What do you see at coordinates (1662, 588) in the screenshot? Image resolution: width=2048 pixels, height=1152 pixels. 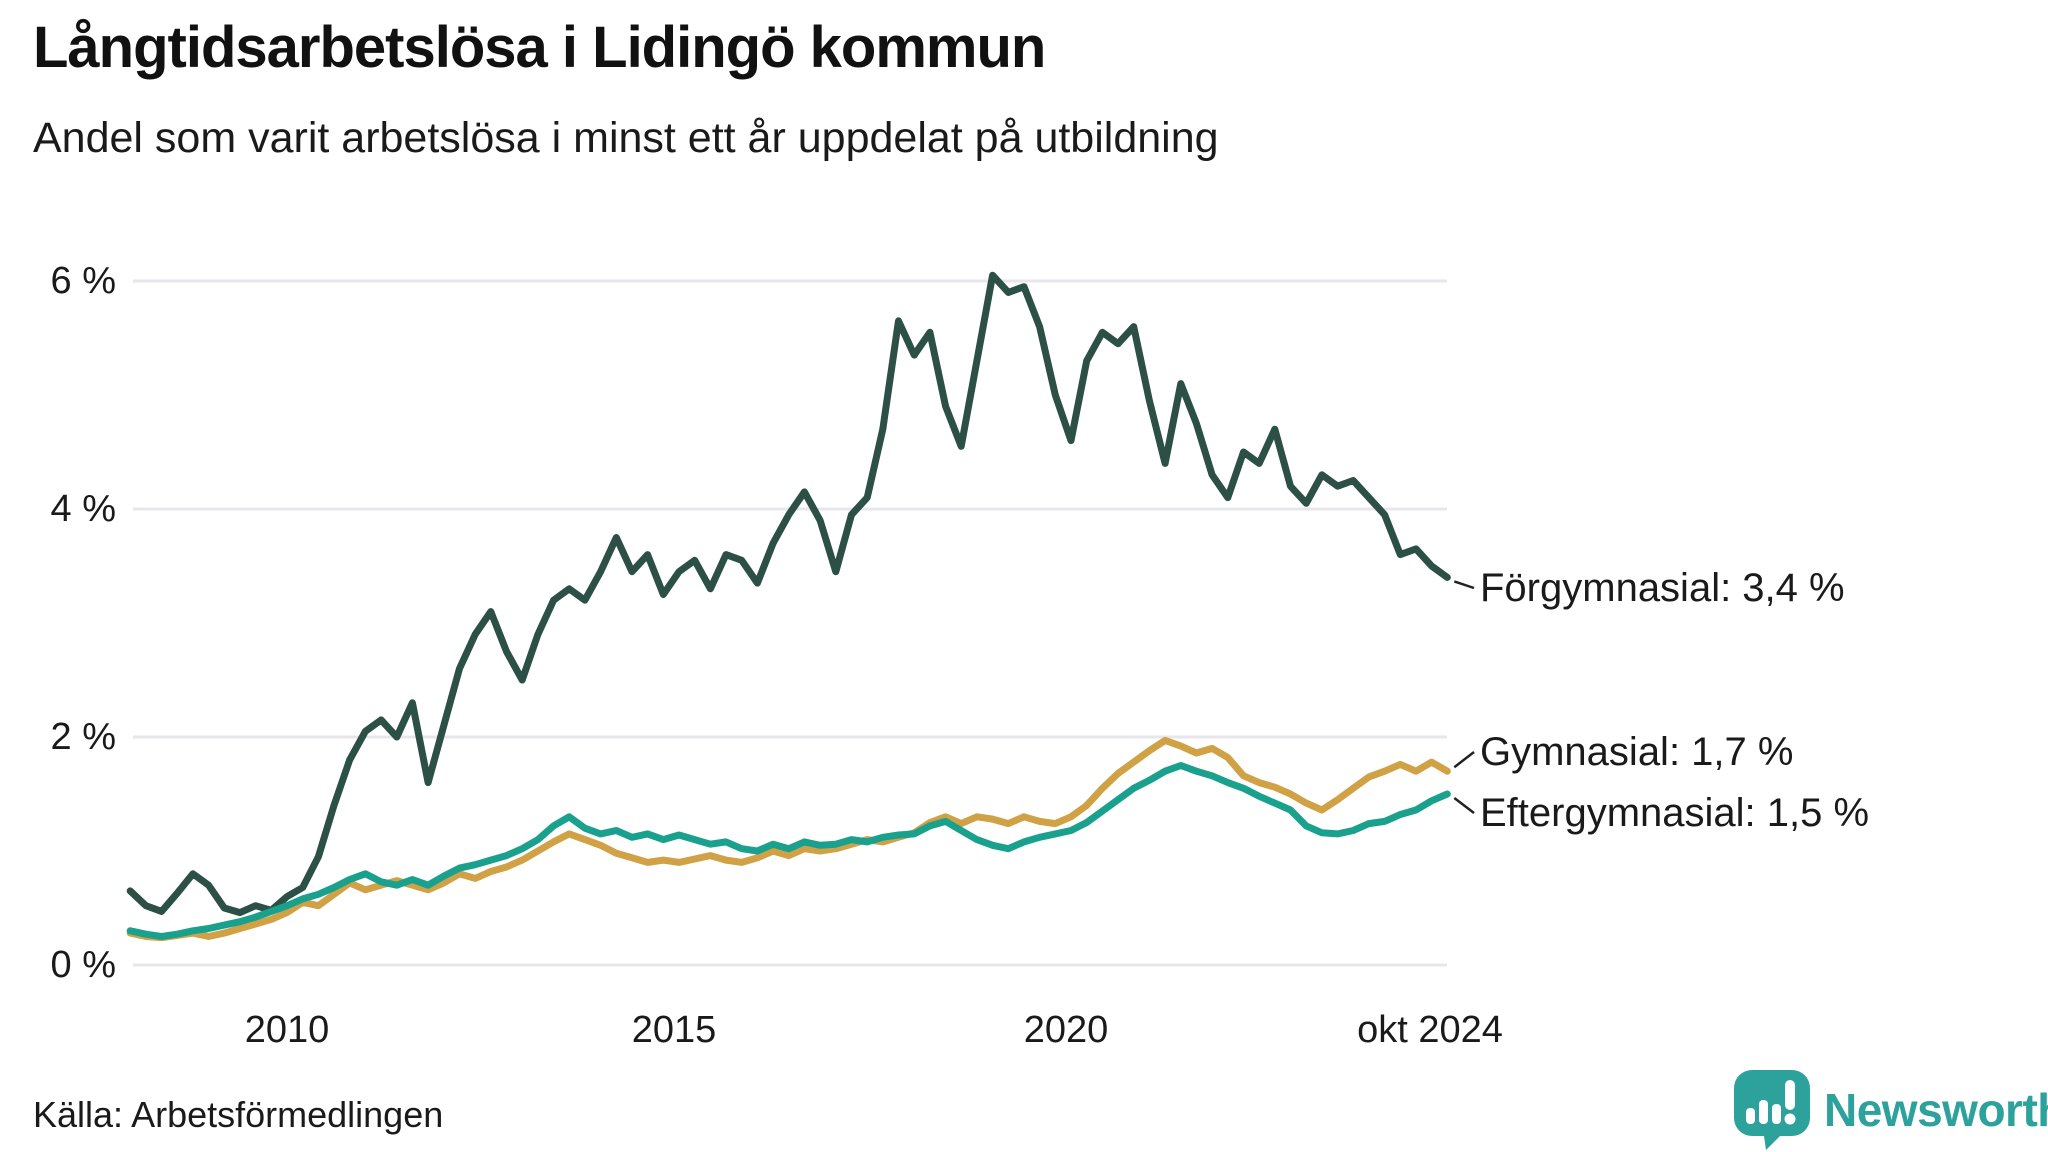 I see `series-end-label-forgymnasial: Förgymnasial: 3,4 %` at bounding box center [1662, 588].